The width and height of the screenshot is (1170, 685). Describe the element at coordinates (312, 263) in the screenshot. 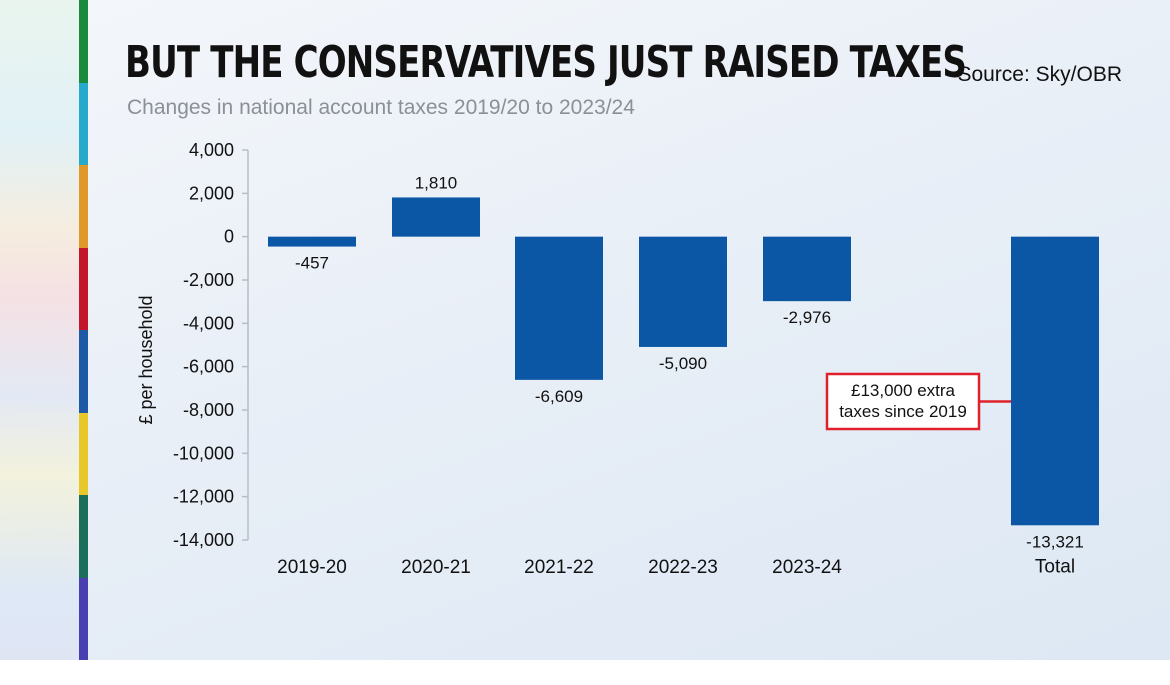

I see `data-label: -457` at that location.